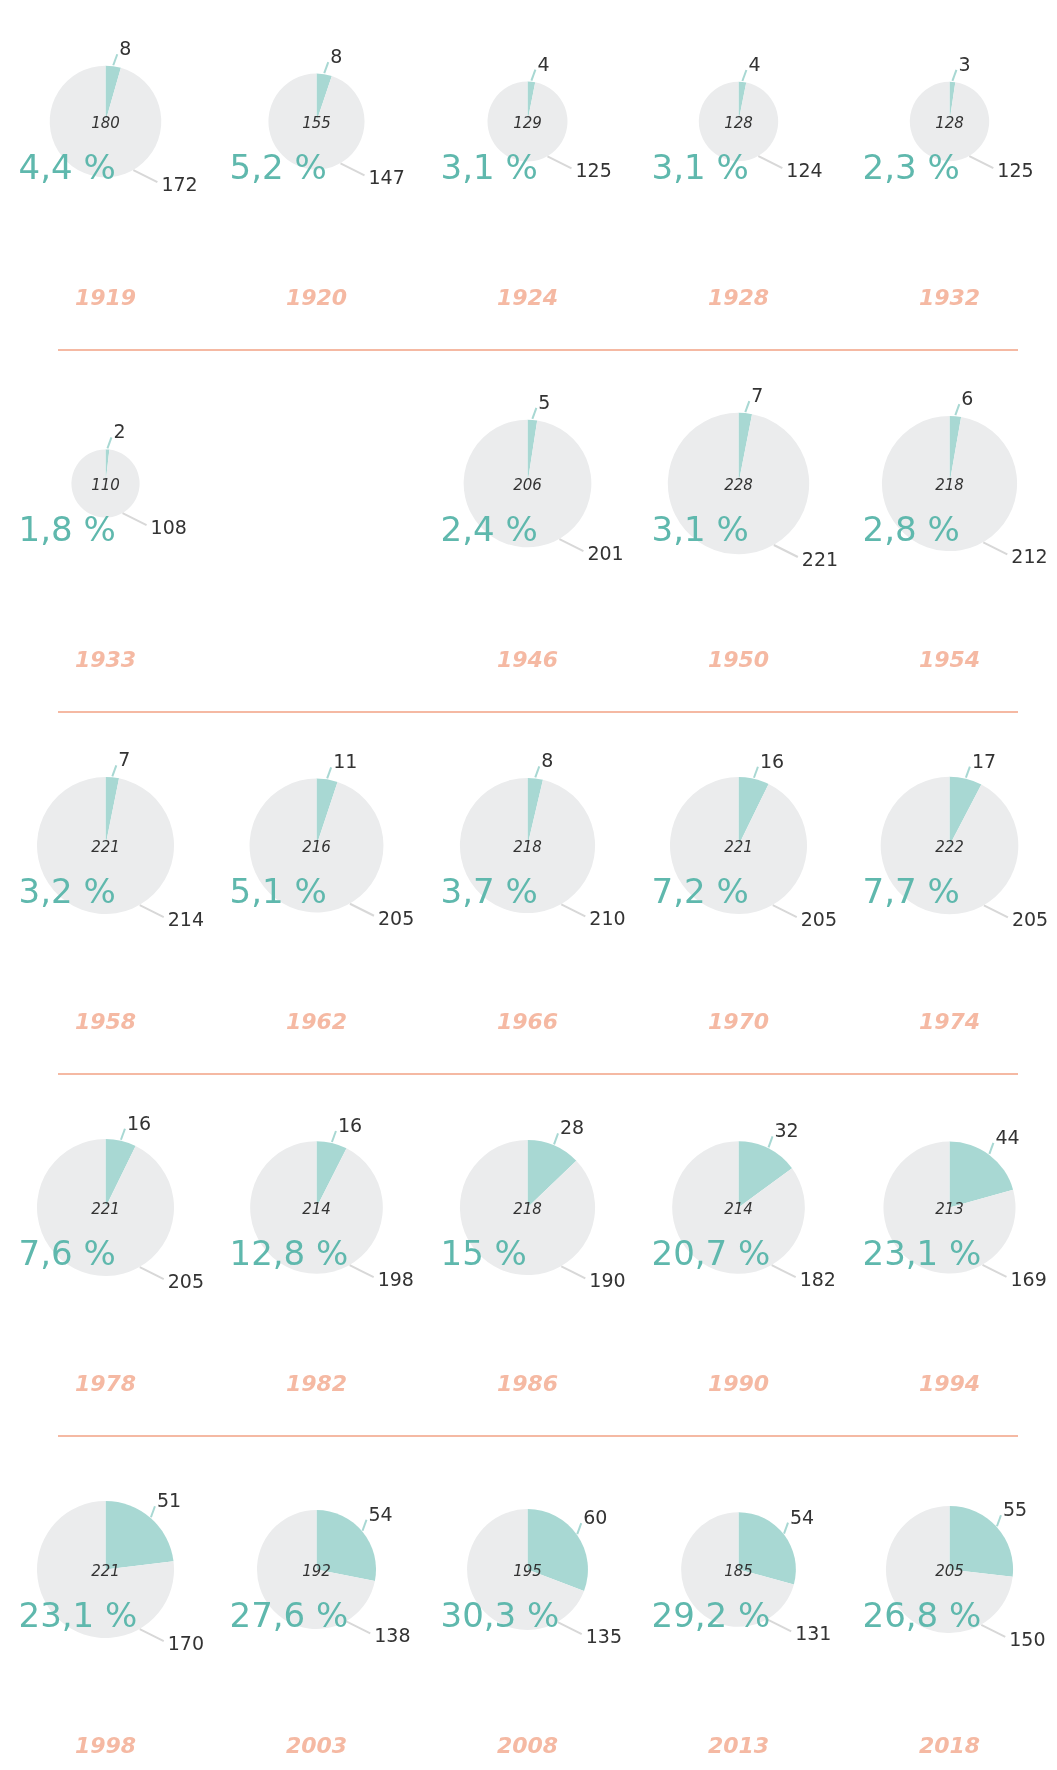 Image resolution: width=1057 pixels, height=1770 pixels. What do you see at coordinates (316, 297) in the screenshot?
I see `text: 1920` at bounding box center [316, 297].